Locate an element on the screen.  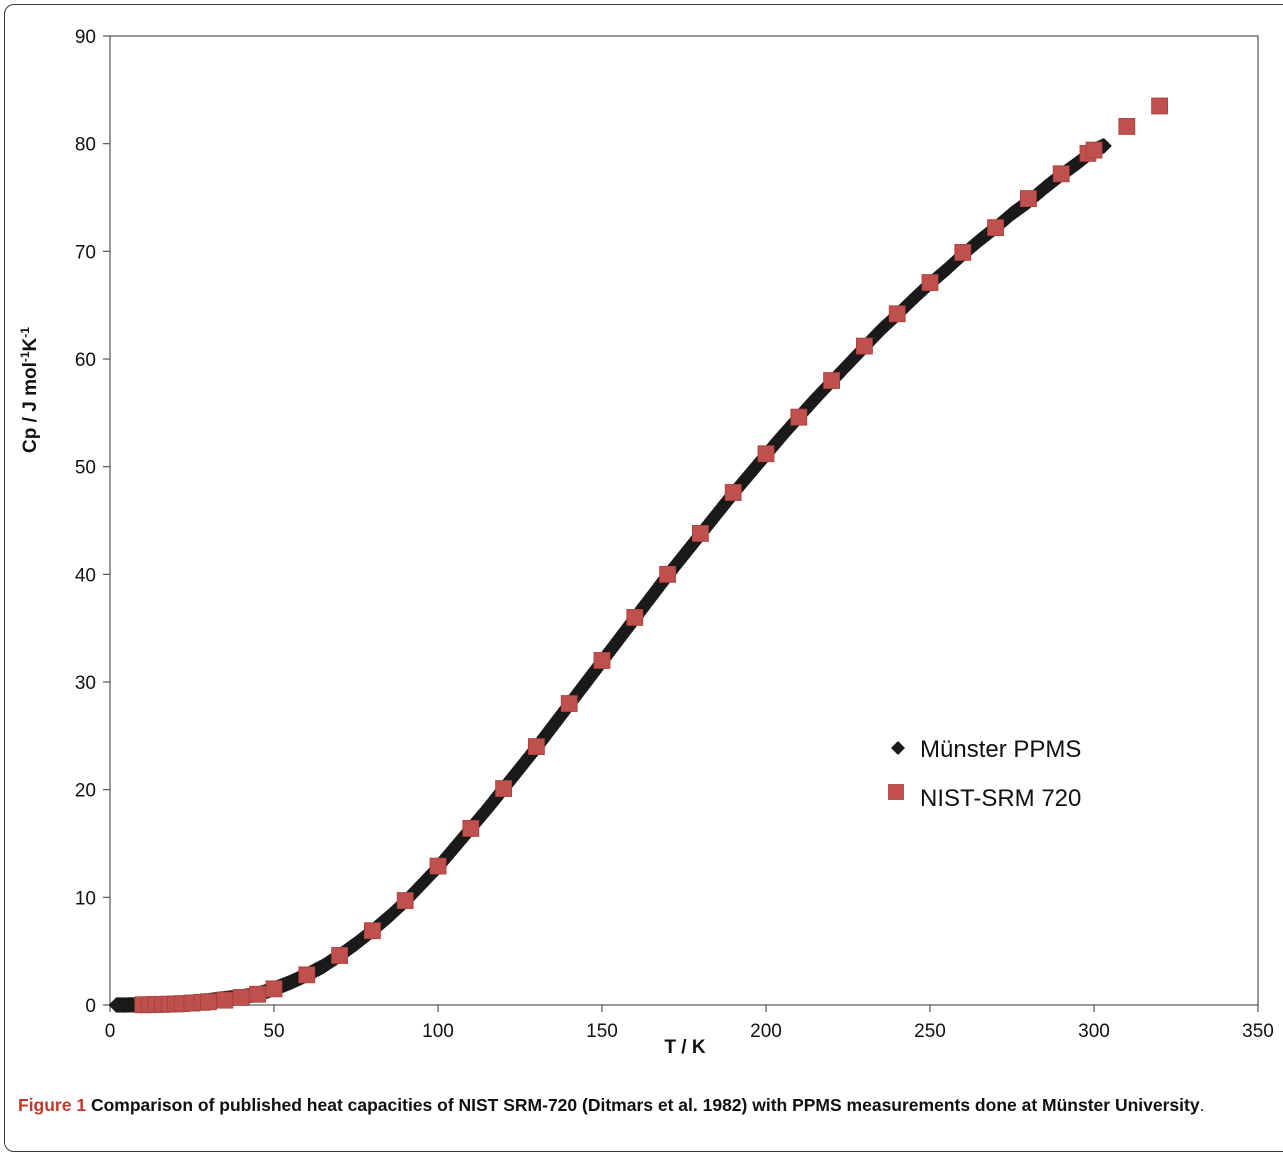
y-axis-title: Cp / J mol-1K-1 is located at coordinates (29, 390).